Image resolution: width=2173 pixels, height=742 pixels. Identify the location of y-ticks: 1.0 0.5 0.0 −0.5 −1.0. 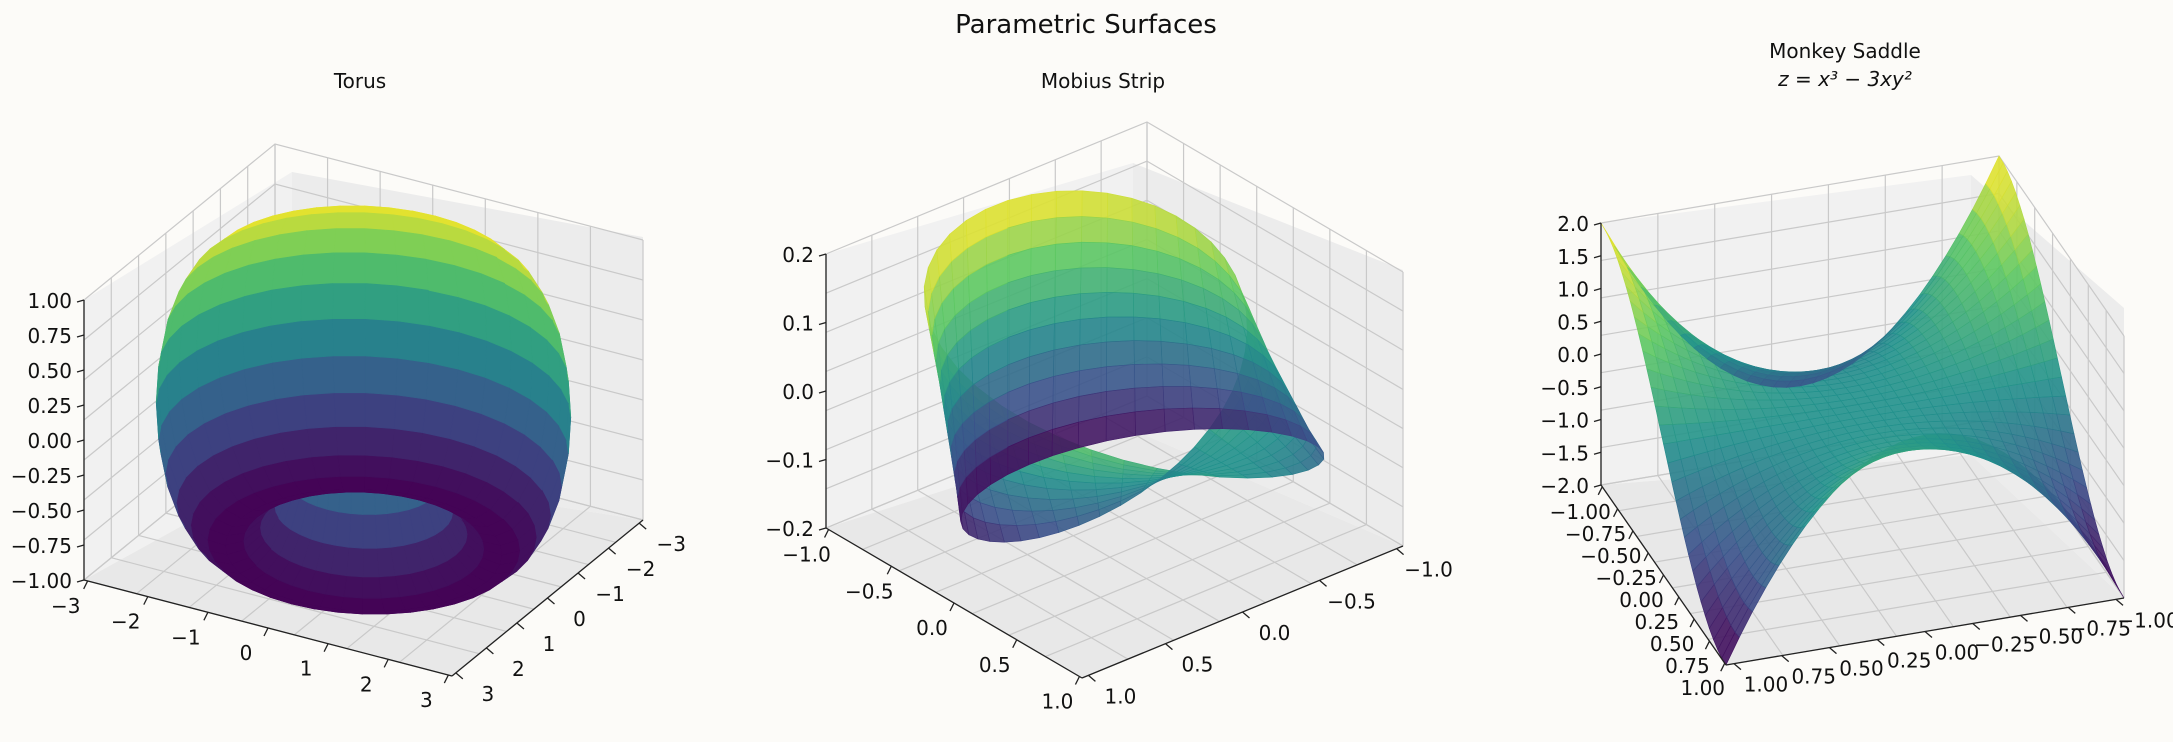
(1270, 628).